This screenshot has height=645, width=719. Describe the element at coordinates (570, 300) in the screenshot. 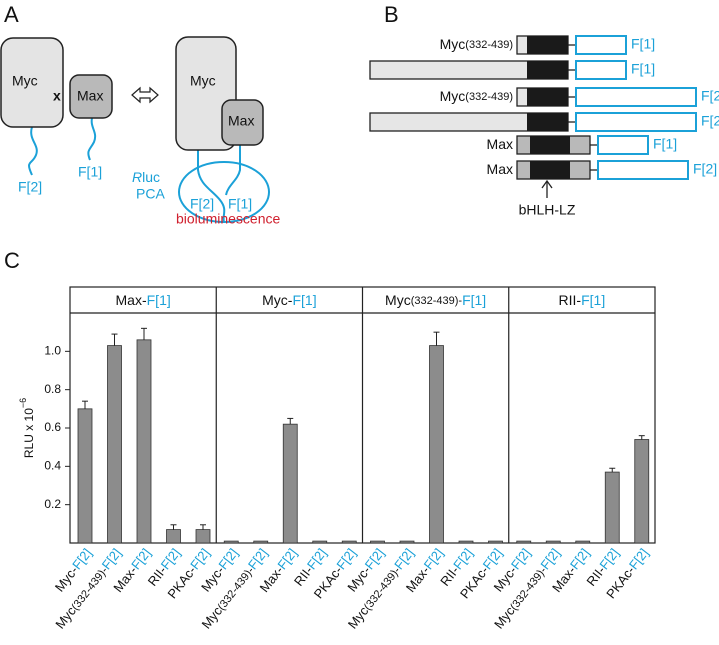

I see `facet-title-part: RII-` at that location.